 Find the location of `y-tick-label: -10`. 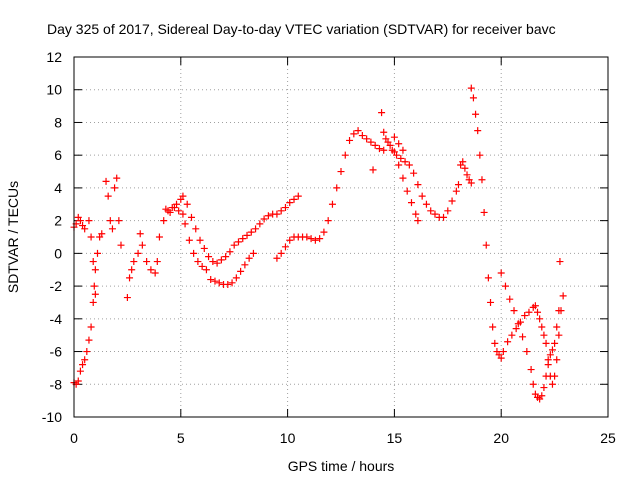

y-tick-label: -10 is located at coordinates (52, 417).